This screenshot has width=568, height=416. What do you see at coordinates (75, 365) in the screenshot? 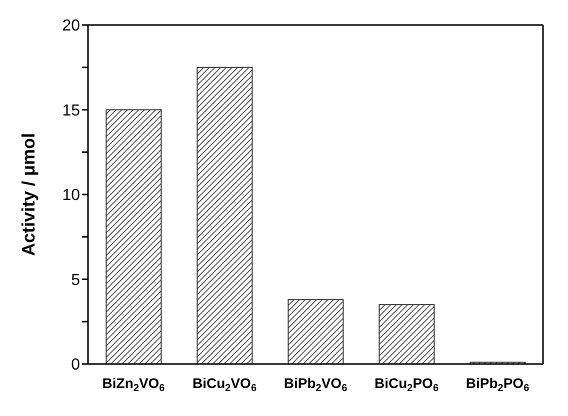
I see `y-tick-label: 0` at bounding box center [75, 365].